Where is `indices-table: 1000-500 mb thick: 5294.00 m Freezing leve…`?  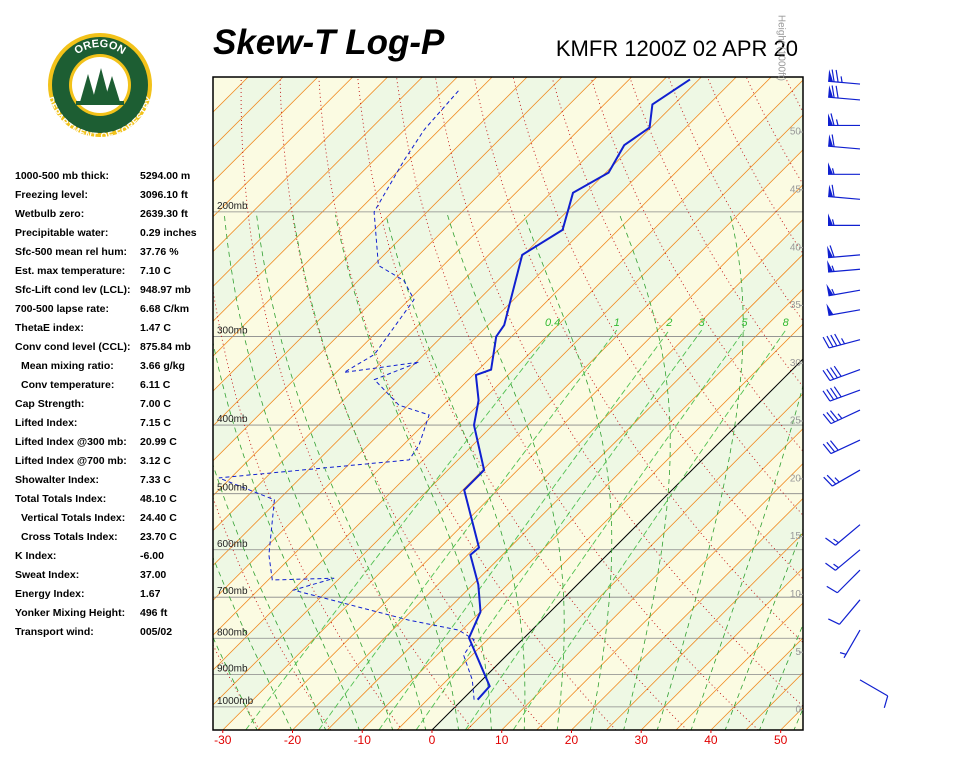 indices-table: 1000-500 mb thick: 5294.00 m Freezing leve… is located at coordinates (106, 404).